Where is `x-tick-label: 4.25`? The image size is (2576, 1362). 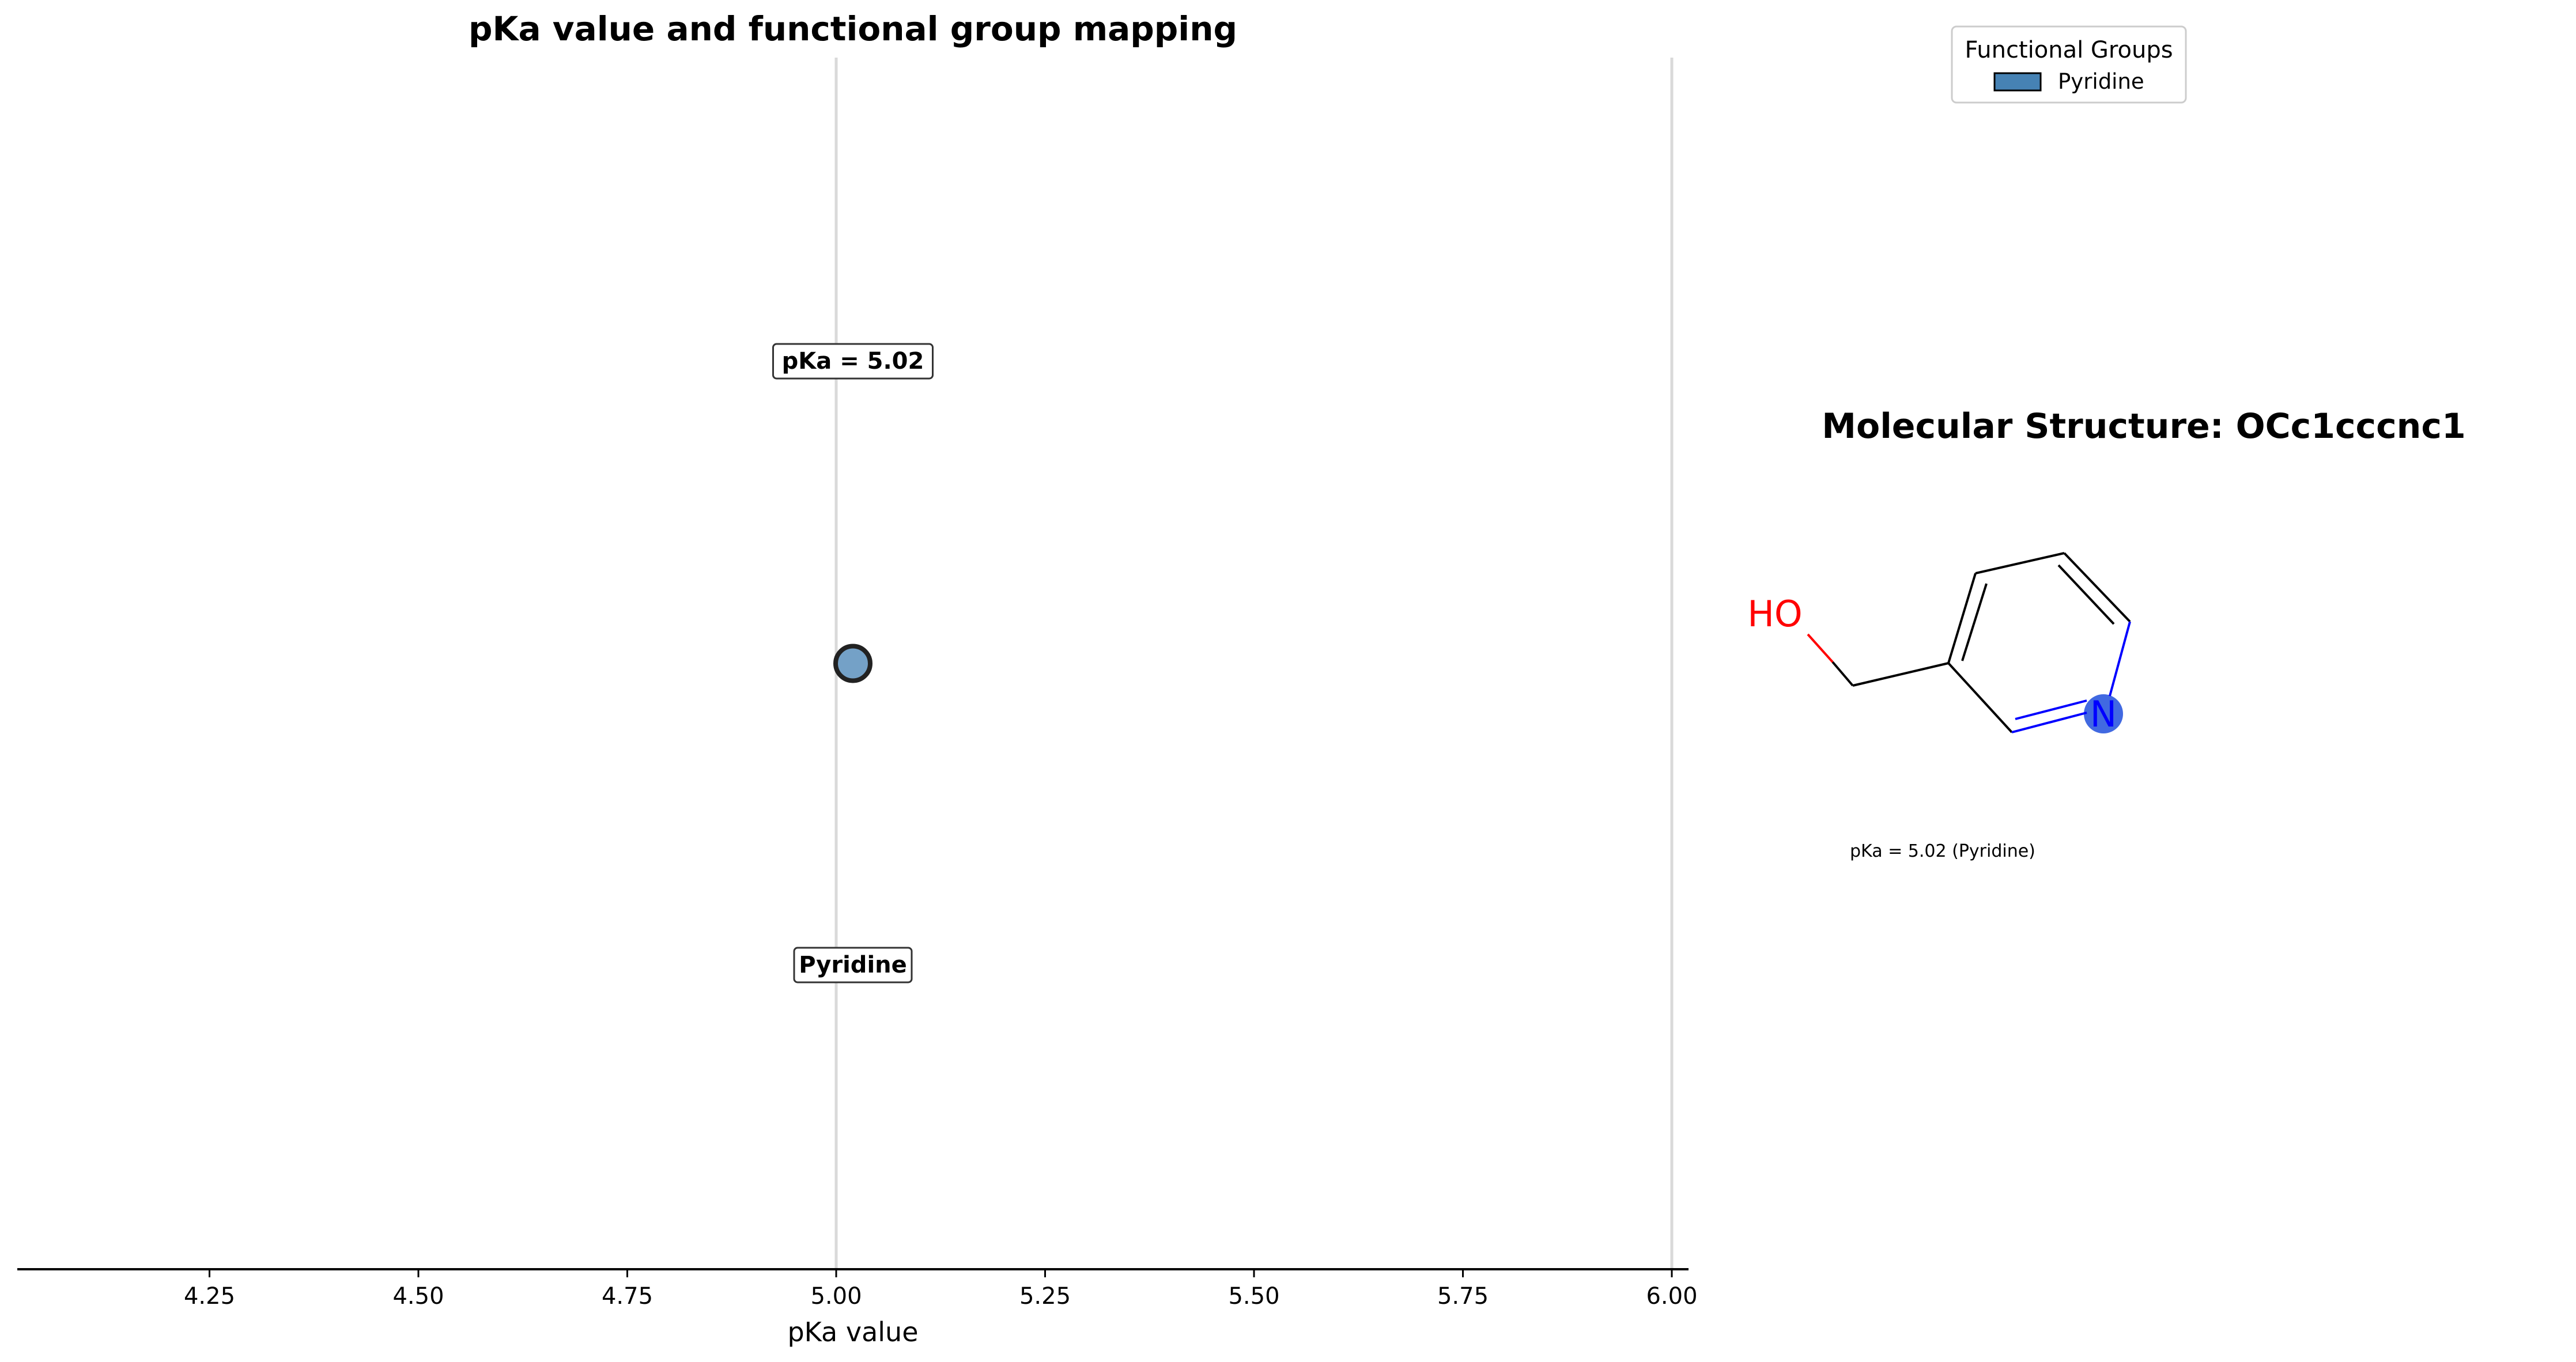
x-tick-label: 4.25 is located at coordinates (209, 1296).